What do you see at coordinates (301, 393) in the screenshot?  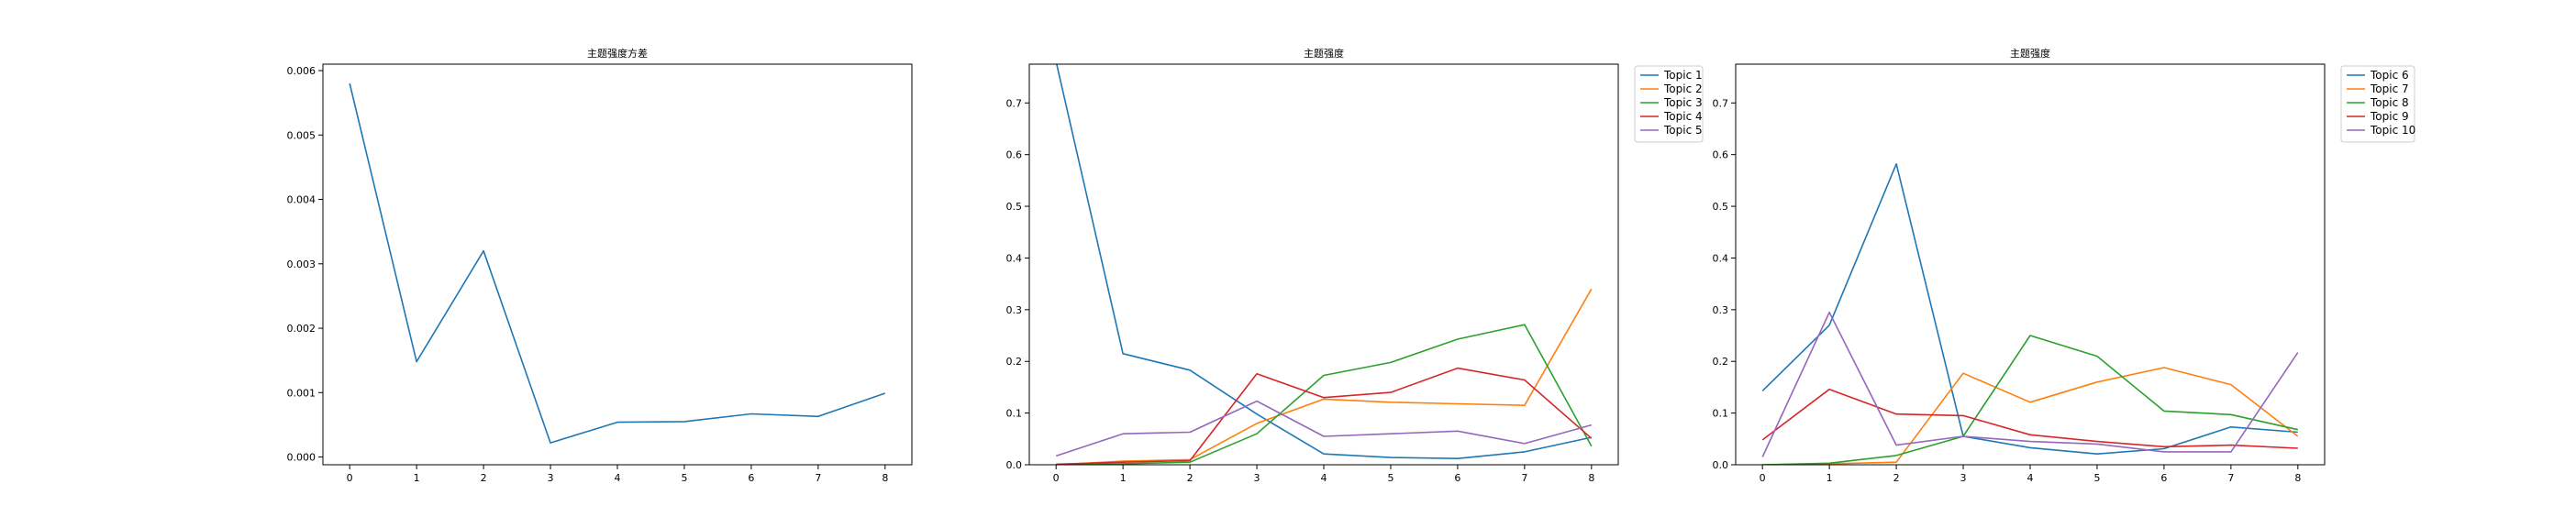 I see `y-tick-label: 0.001` at bounding box center [301, 393].